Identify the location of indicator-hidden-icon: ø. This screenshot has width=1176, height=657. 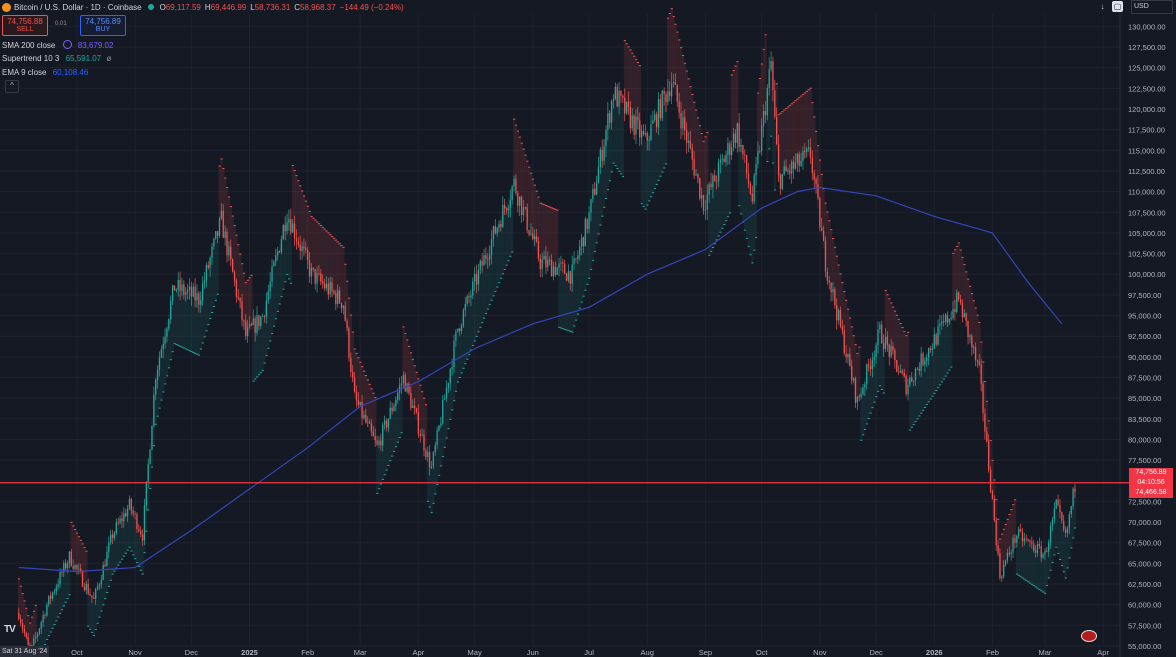
(109, 58).